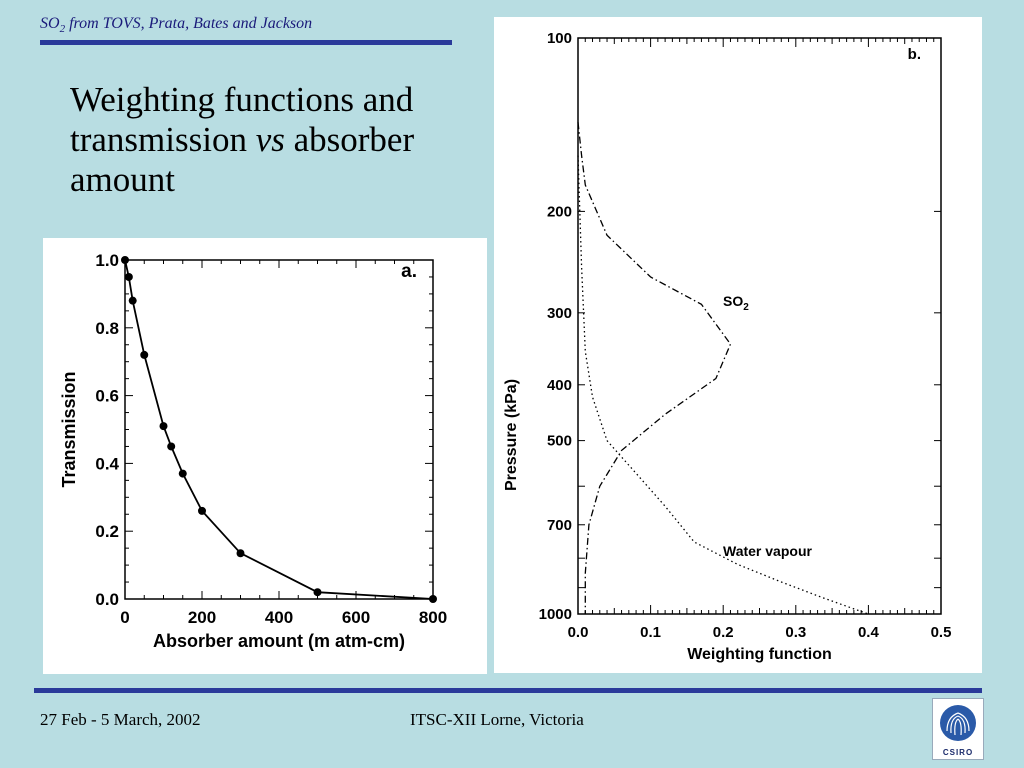 The width and height of the screenshot is (1024, 768). Describe the element at coordinates (767, 551) in the screenshot. I see `water-vapour-series-label: Water vapour` at that location.